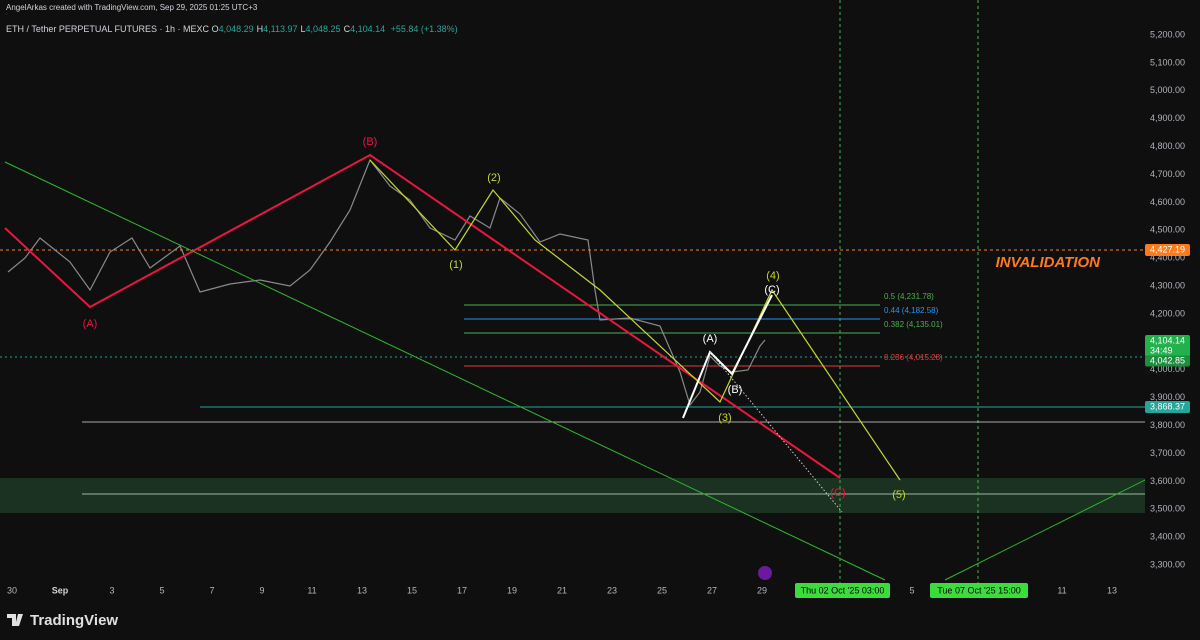 The height and width of the screenshot is (640, 1200). I want to click on support-zone, so click(572, 495).